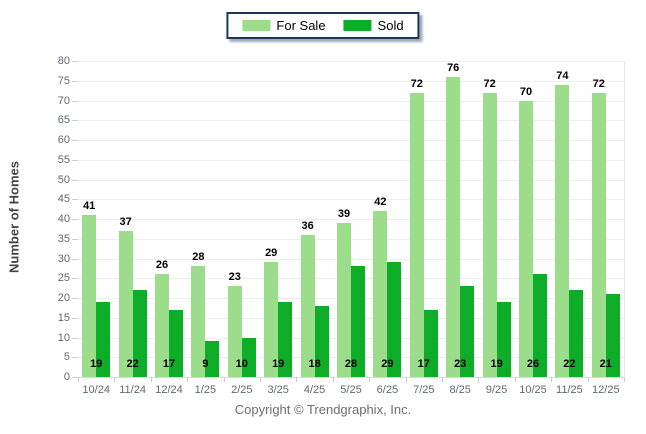  What do you see at coordinates (169, 390) in the screenshot?
I see `x-axis-tick-label: 12/24` at bounding box center [169, 390].